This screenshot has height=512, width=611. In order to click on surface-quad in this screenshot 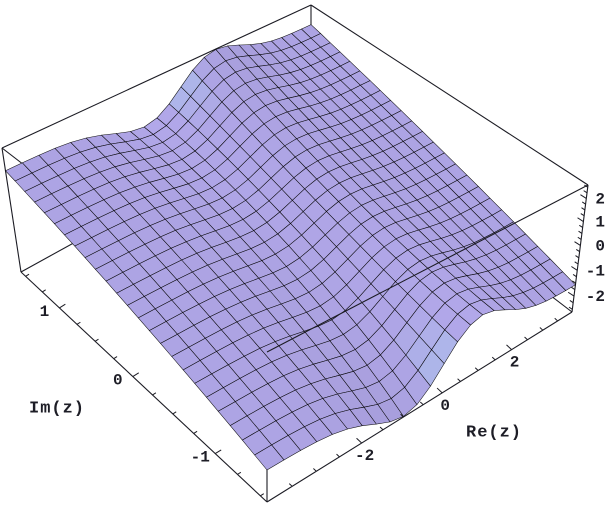, I will do `click(564, 281)`.